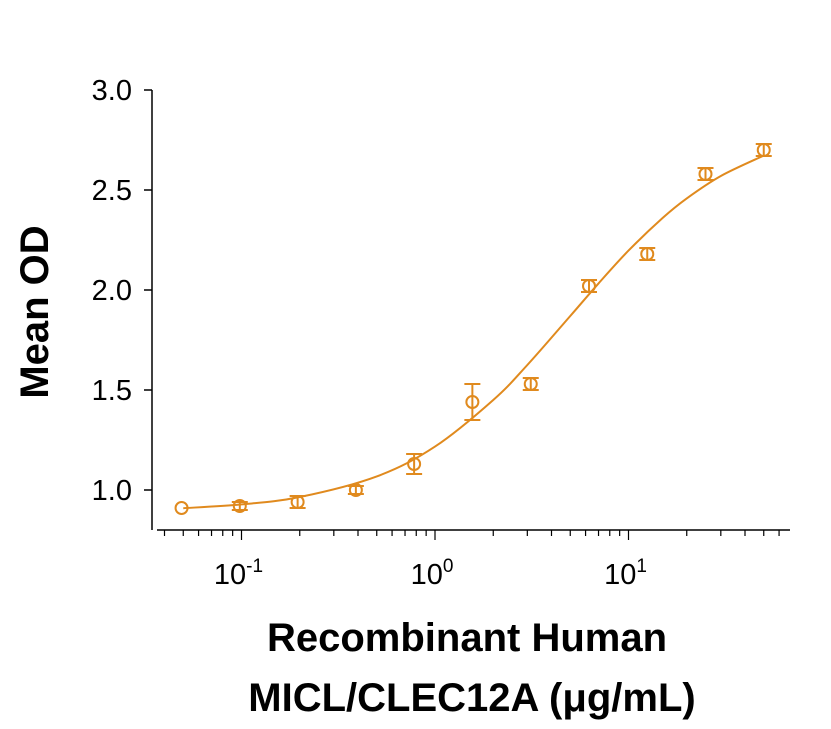 The width and height of the screenshot is (831, 729). I want to click on x-tick-label: 10⁻¹, so click(238, 573).